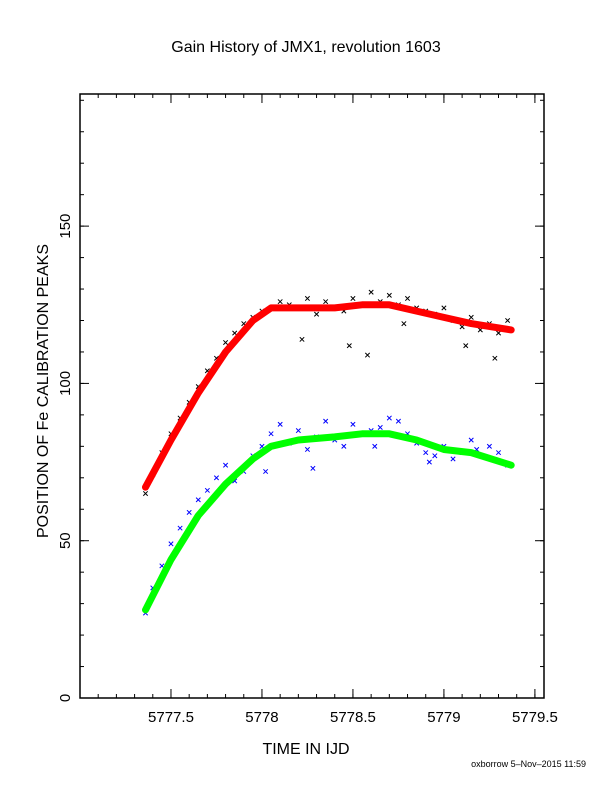 The height and width of the screenshot is (792, 612). I want to click on y-tick-label: 100, so click(65, 383).